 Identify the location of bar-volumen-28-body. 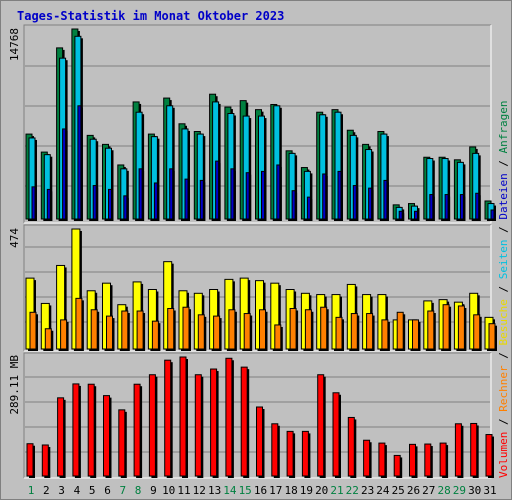
(443, 459).